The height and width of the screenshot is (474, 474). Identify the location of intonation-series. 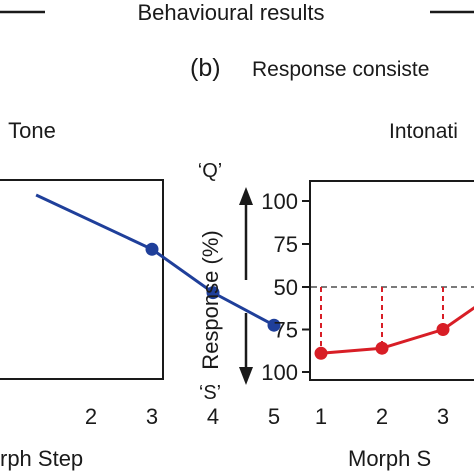
(394, 323).